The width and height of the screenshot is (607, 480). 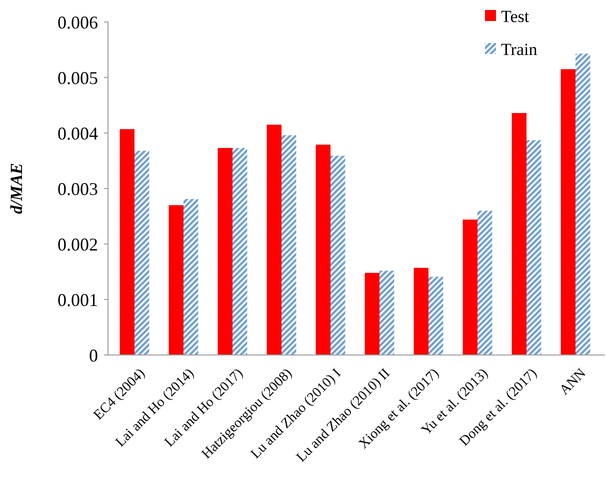 What do you see at coordinates (515, 16) in the screenshot?
I see `legend-label: Test` at bounding box center [515, 16].